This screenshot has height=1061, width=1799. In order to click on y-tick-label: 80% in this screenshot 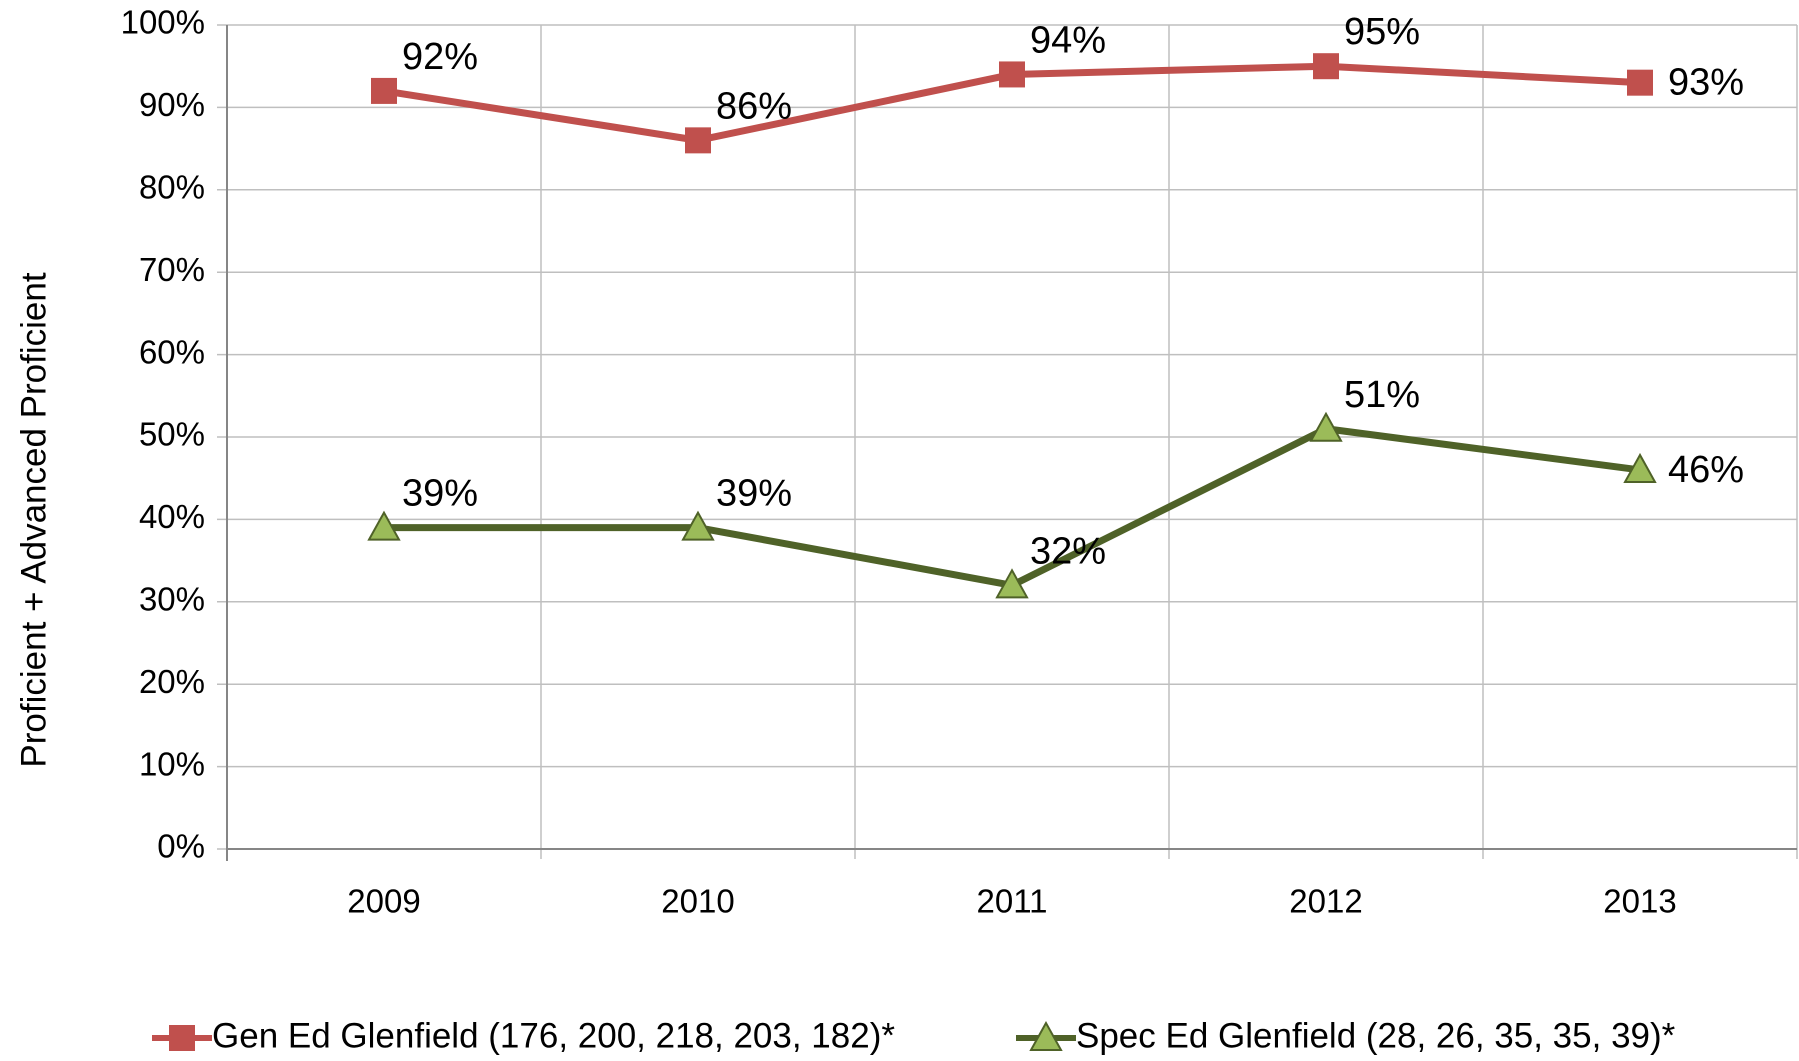, I will do `click(172, 187)`.